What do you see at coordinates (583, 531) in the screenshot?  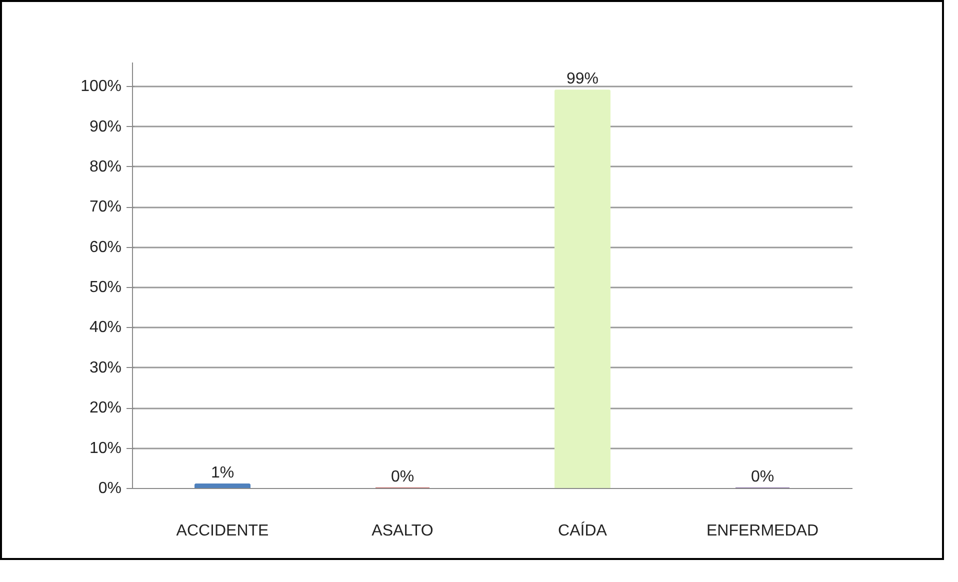 I see `x-tick-label: CAÍDA` at bounding box center [583, 531].